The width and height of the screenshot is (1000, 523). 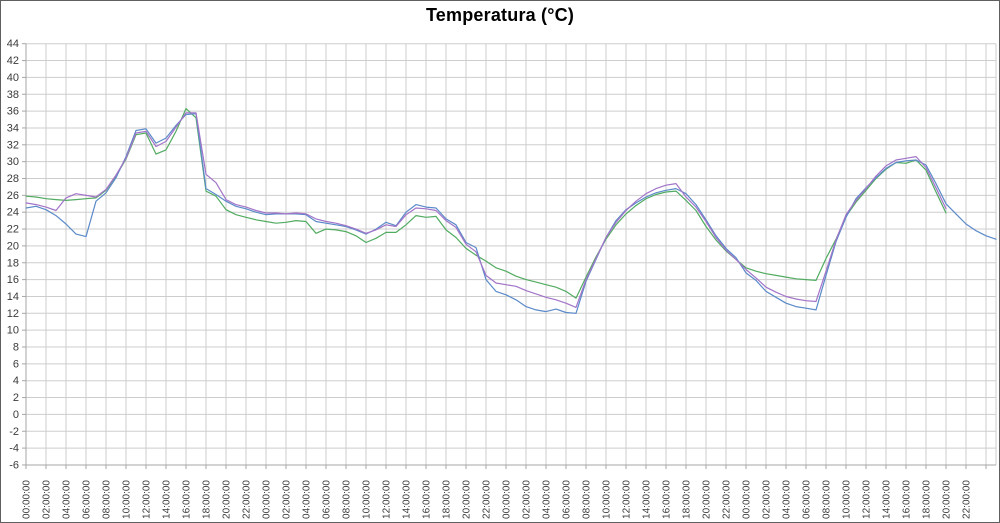 I want to click on y-tick-label: -2, so click(x=14, y=432).